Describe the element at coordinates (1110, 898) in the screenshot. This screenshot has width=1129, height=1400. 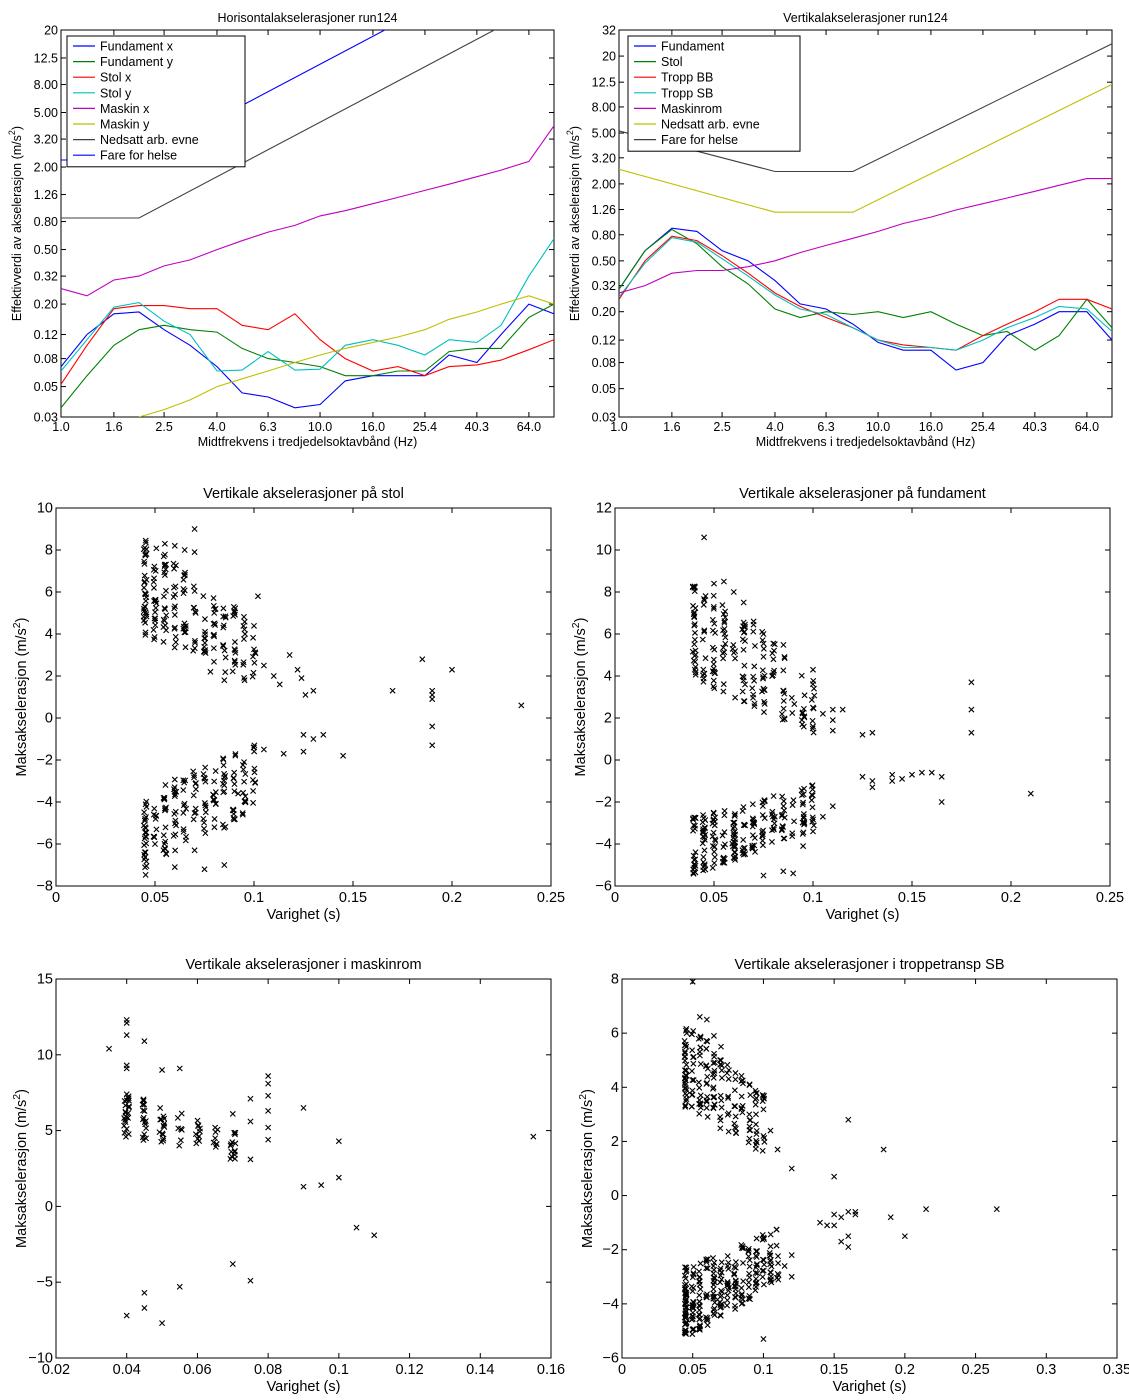
I see `x-tick-label: 0.25` at that location.